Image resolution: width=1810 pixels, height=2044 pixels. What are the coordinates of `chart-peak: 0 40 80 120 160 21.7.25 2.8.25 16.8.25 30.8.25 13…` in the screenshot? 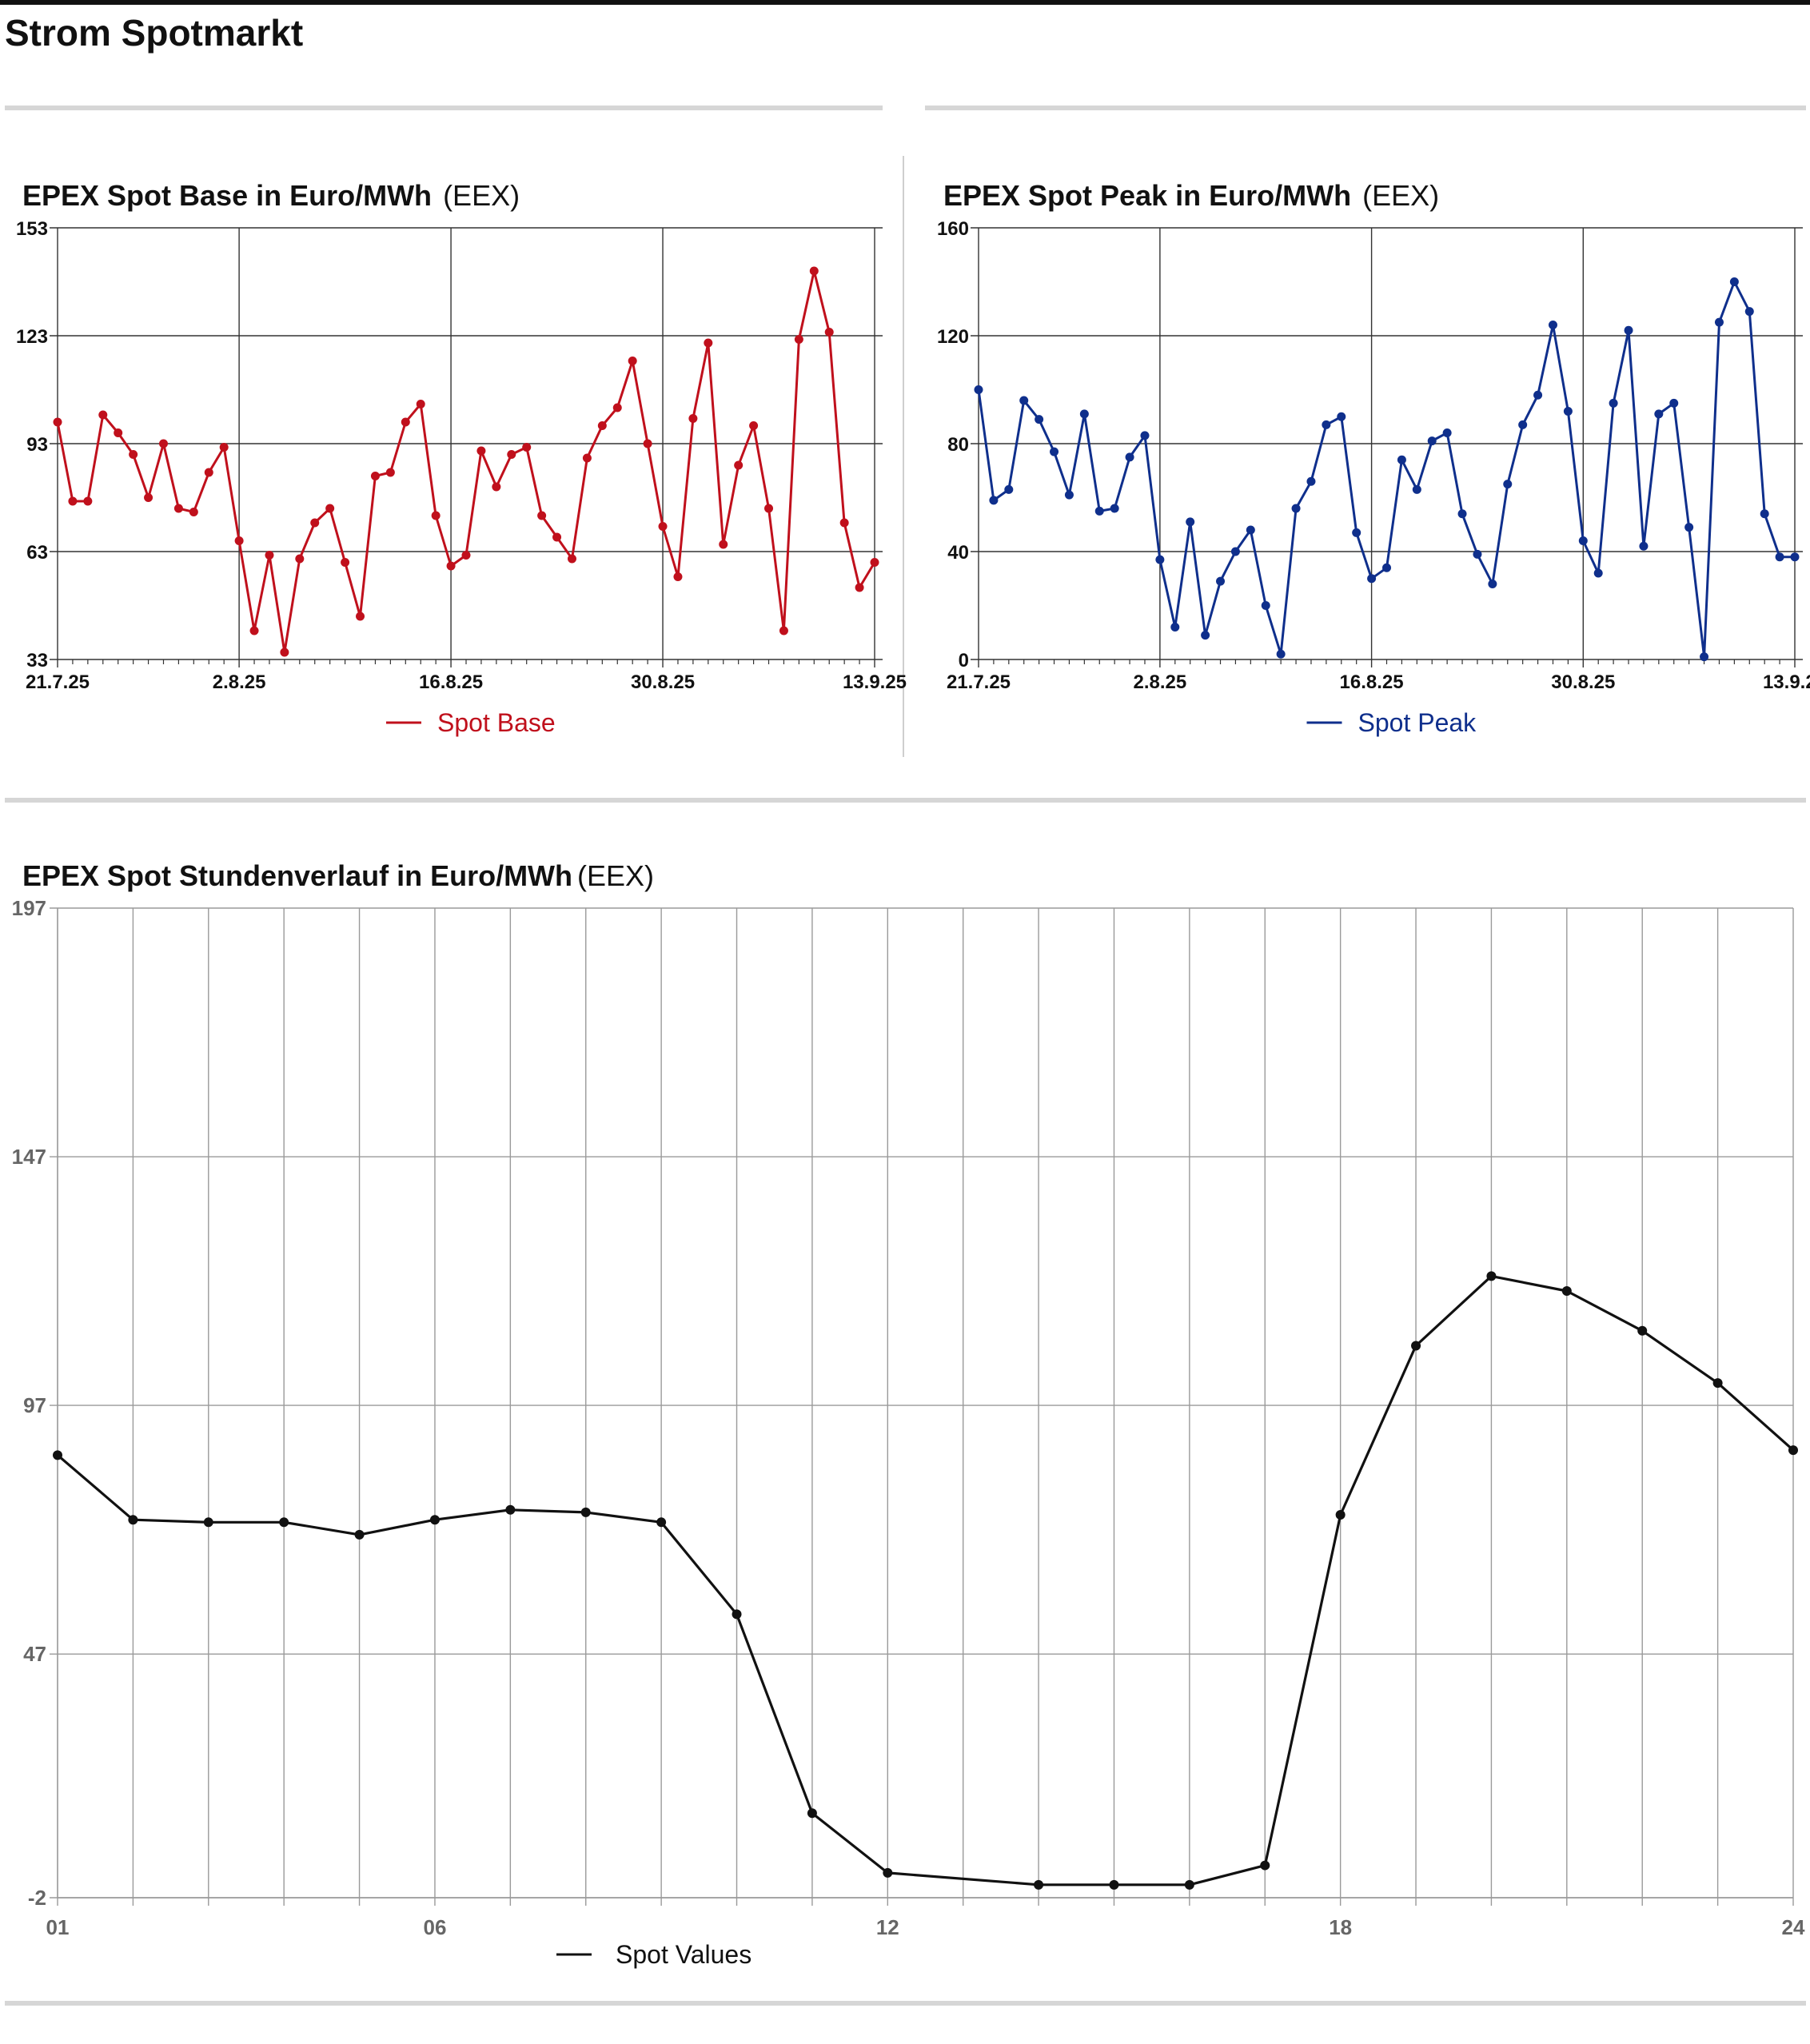 It's located at (1373, 477).